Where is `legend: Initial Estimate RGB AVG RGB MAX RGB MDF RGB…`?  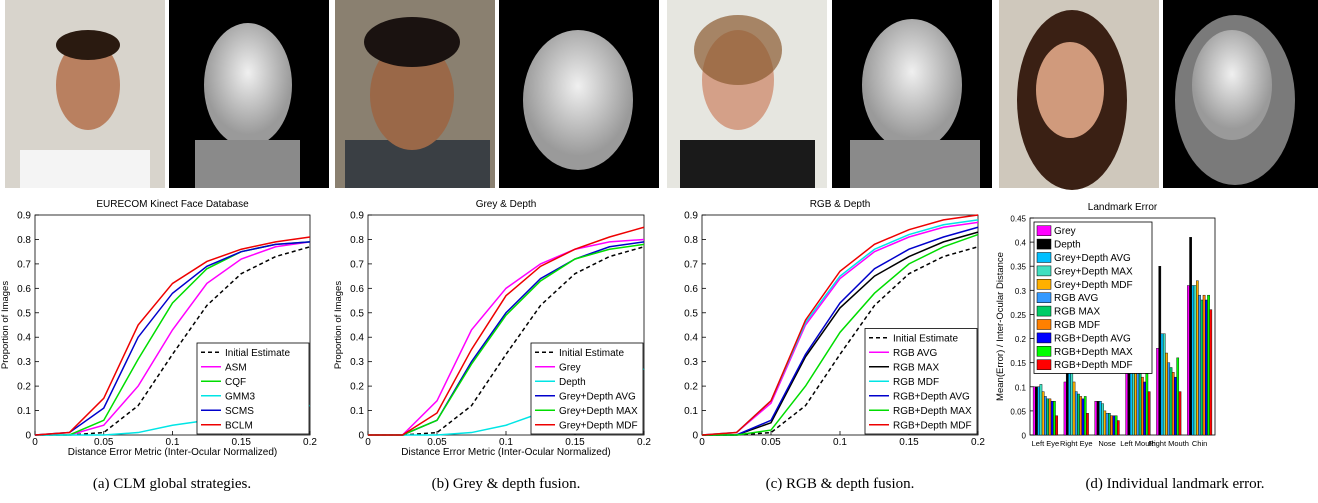 legend: Initial Estimate RGB AVG RGB MAX RGB MDF RGB… is located at coordinates (921, 381).